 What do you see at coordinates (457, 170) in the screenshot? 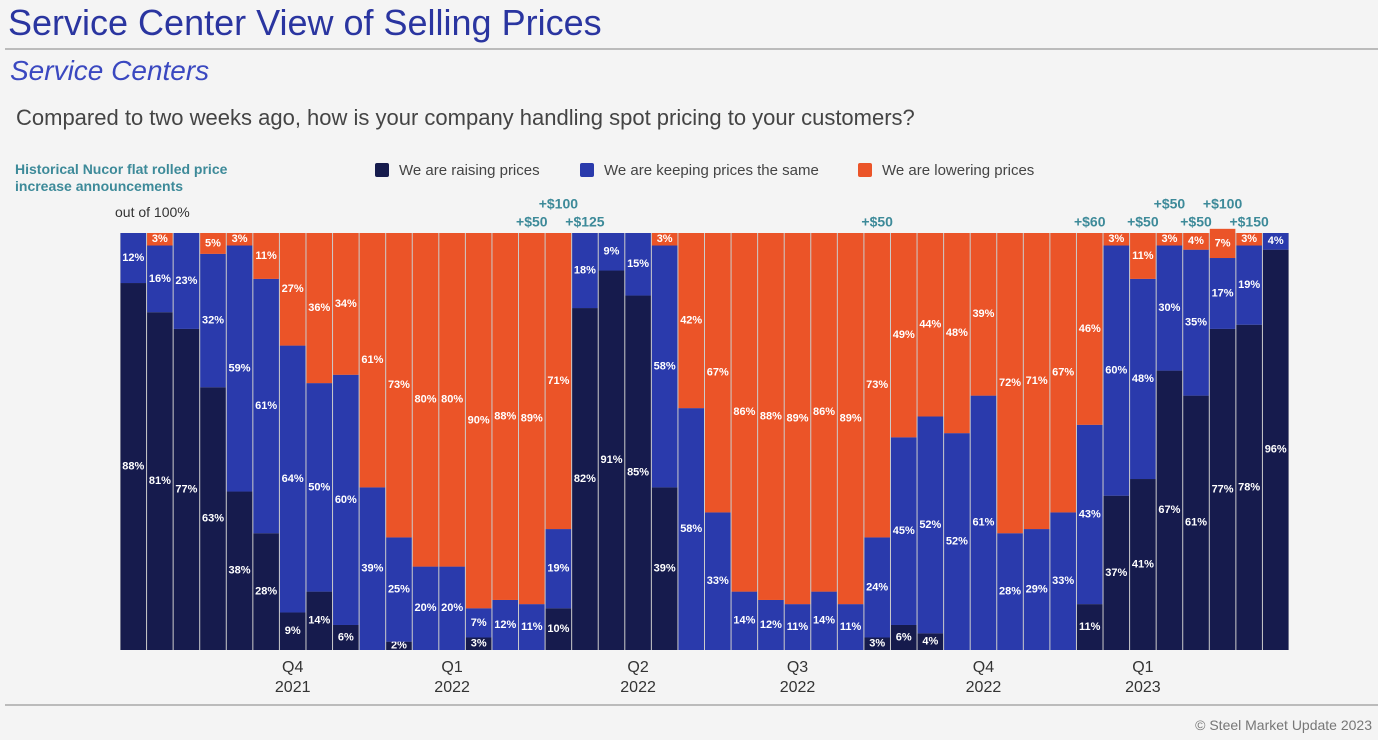
I see `legend-item: We are raising prices` at bounding box center [457, 170].